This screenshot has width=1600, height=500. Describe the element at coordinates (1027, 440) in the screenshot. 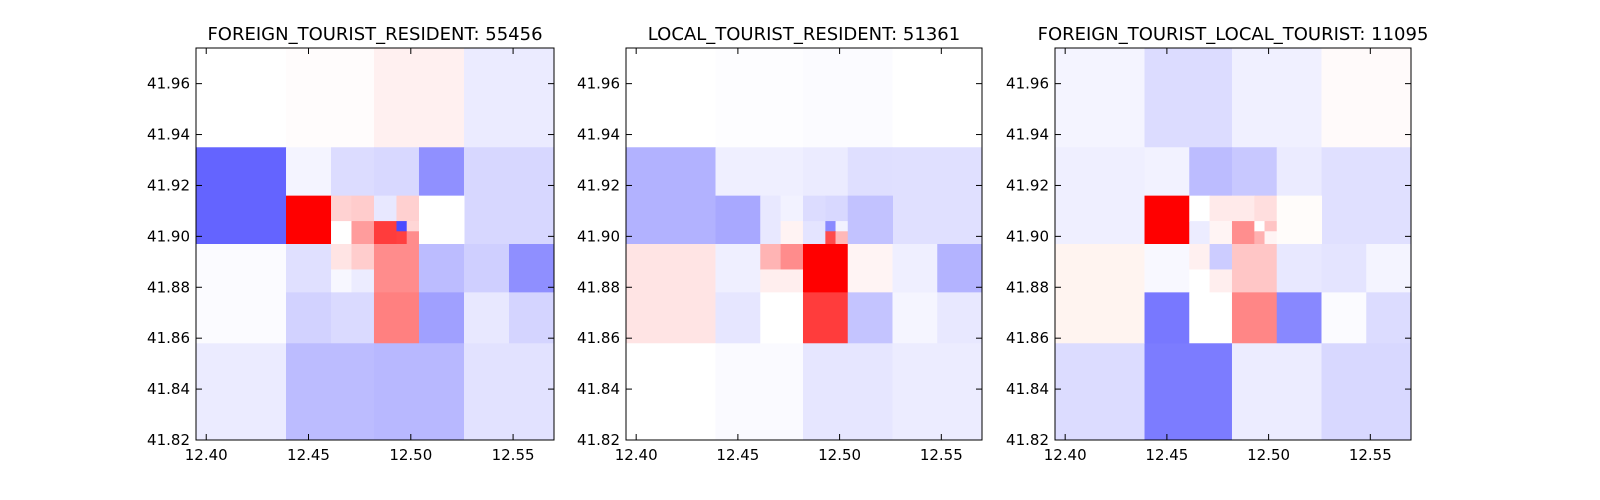

I see `y-tick-label: 41.82` at that location.